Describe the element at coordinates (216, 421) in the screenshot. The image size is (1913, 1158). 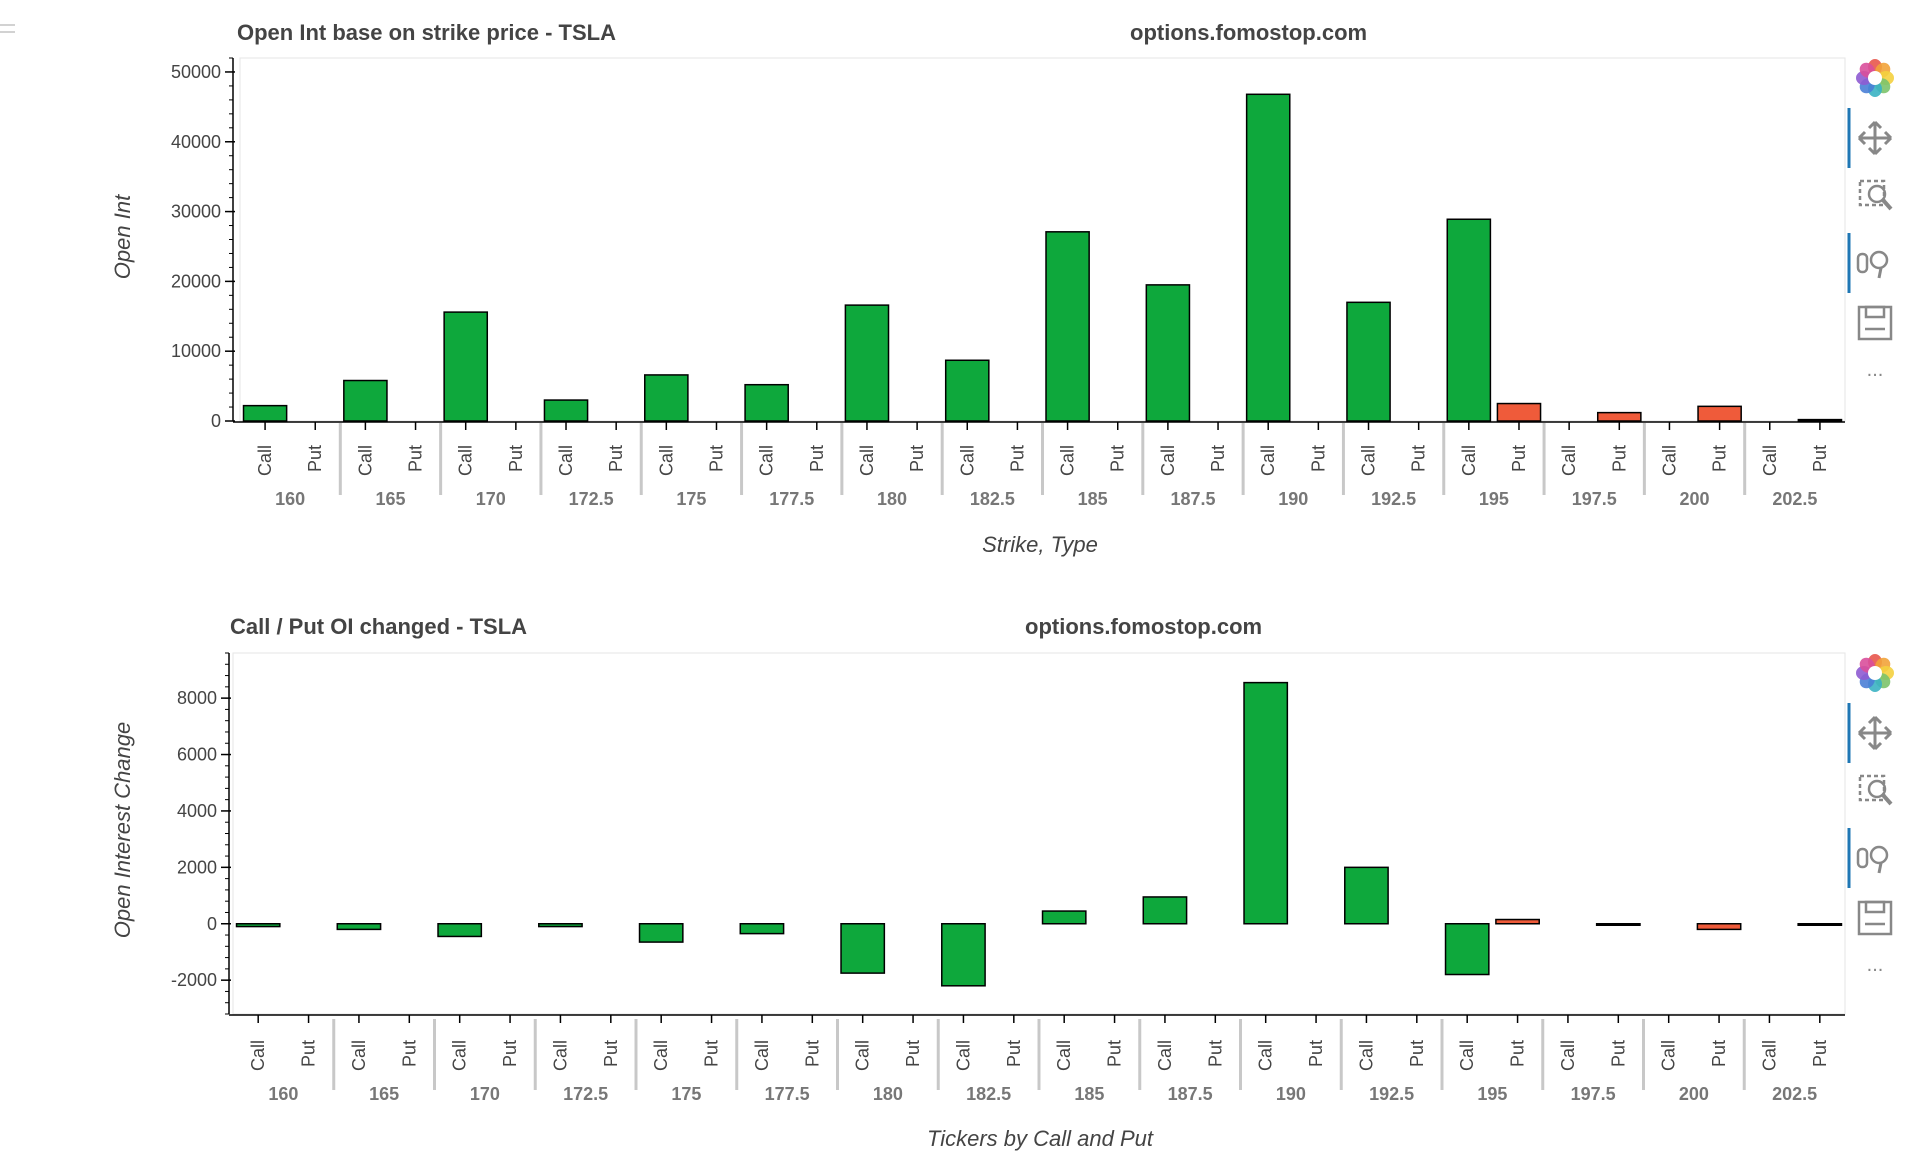
I see `y-tick-label: 0` at that location.